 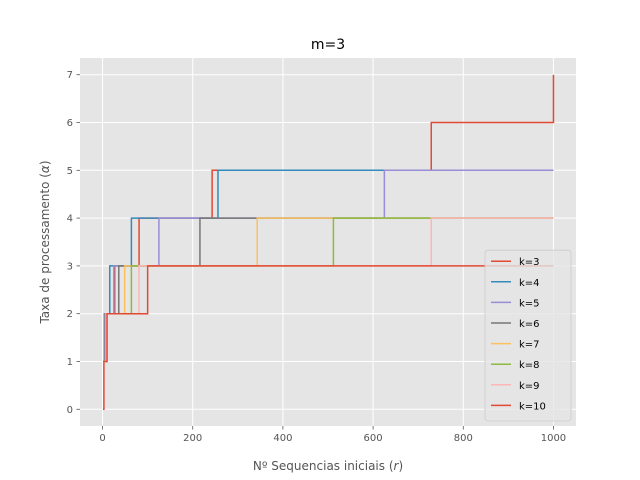 I want to click on series-line-k=10, so click(x=328, y=314).